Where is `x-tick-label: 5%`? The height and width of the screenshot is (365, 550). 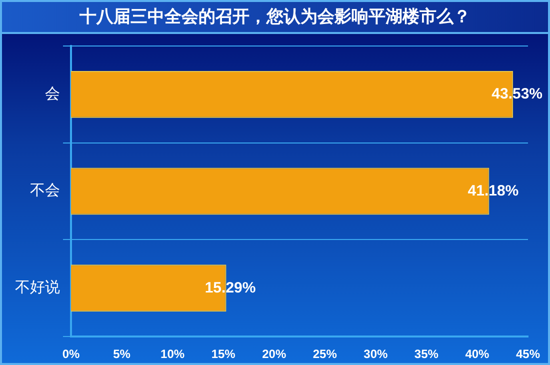
x-tick-label: 5% is located at coordinates (122, 354).